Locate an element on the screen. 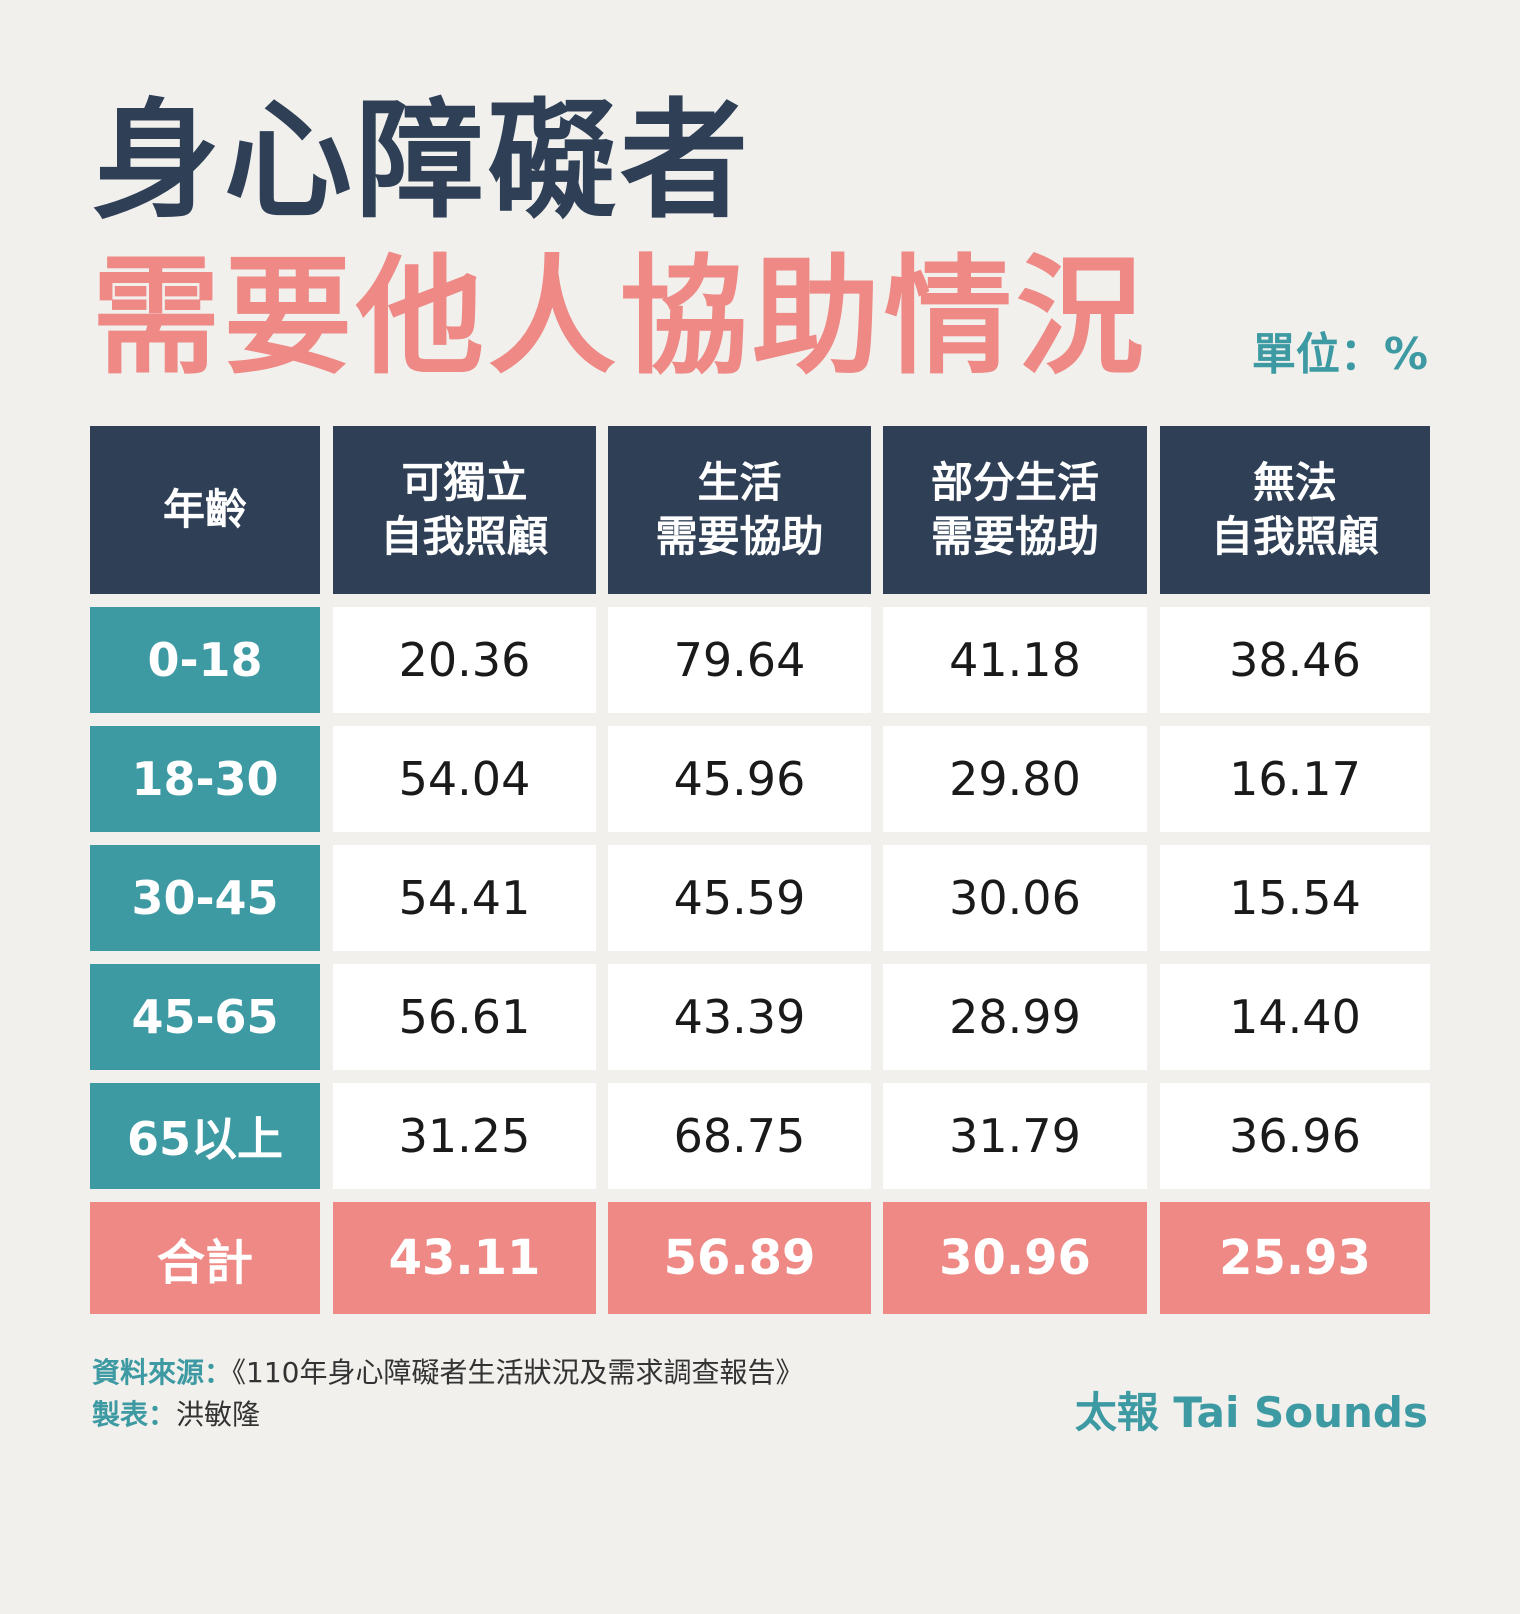  source-line: 資料來源：《110年身心障礙者生活狀況及需求調查報告》 is located at coordinates (447, 1373).